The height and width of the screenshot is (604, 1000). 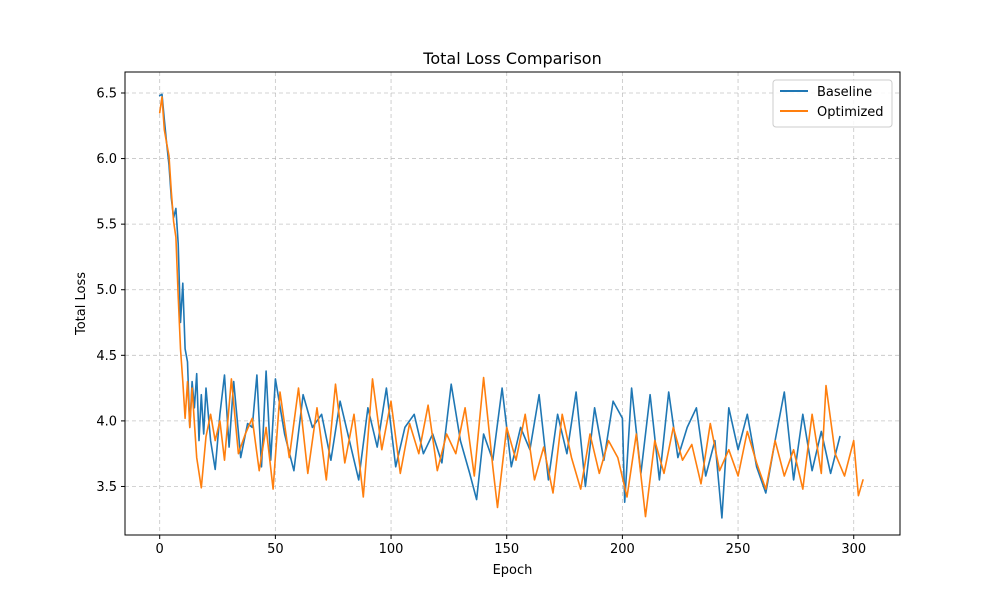 I want to click on legend-label-baseline: Baseline, so click(x=844, y=92).